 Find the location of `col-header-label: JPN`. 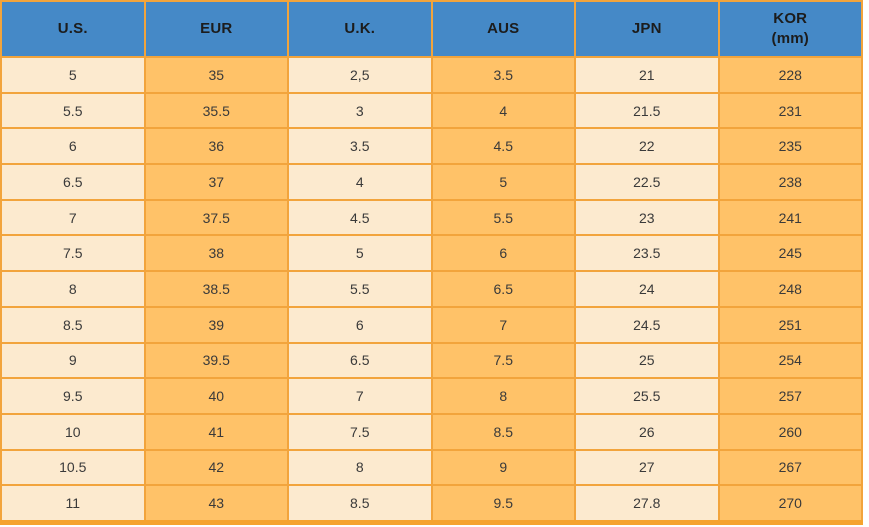

col-header-label: JPN is located at coordinates (646, 28).